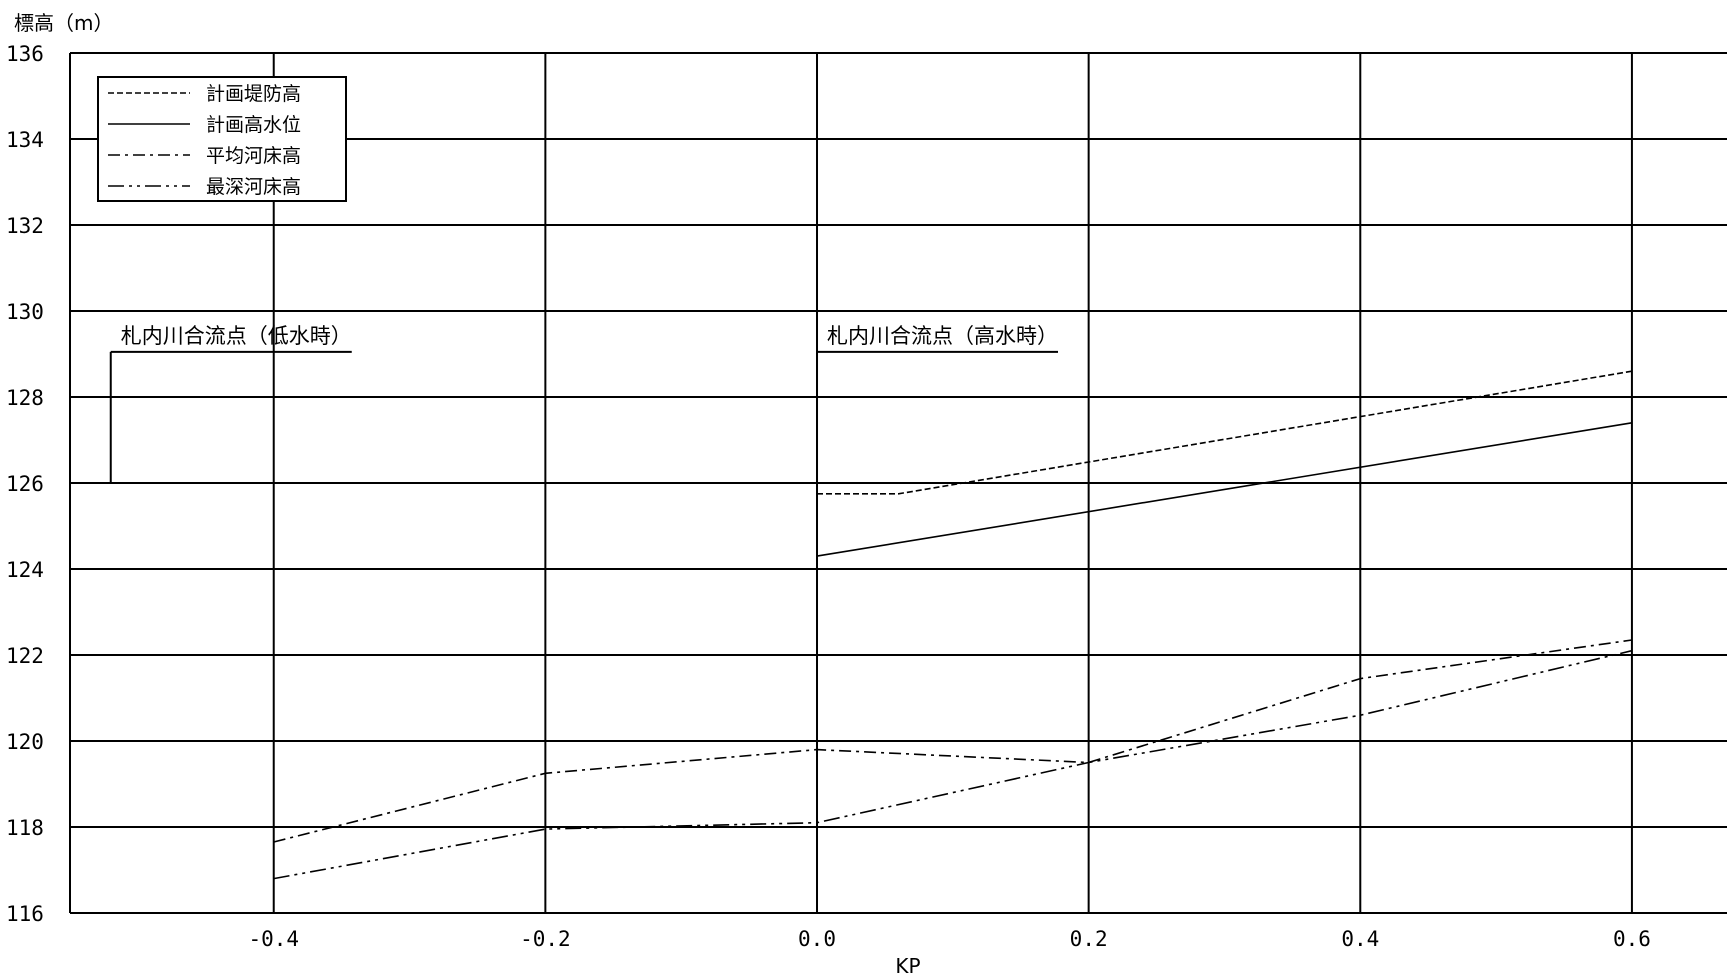 The image size is (1727, 976). What do you see at coordinates (25, 656) in the screenshot?
I see `y-tick-label: 122` at bounding box center [25, 656].